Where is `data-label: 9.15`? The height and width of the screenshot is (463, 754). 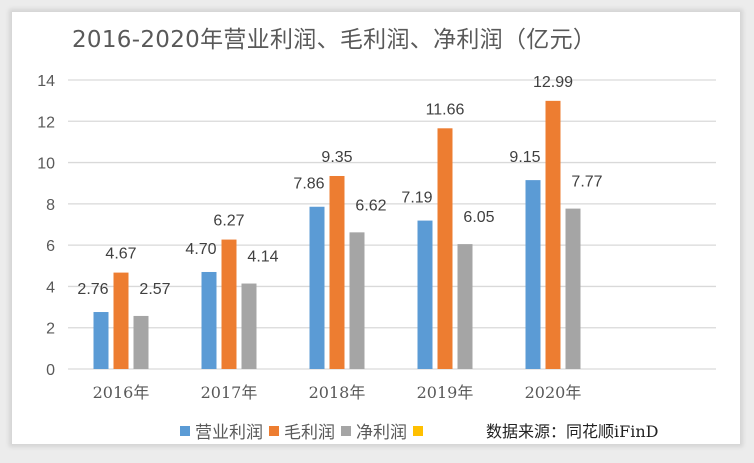
data-label: 9.15 is located at coordinates (524, 157).